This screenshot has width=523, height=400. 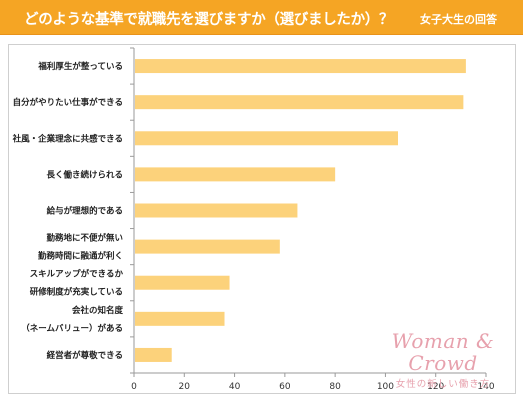 I want to click on category-label: 経営者が尊敬できる, so click(x=85, y=355).